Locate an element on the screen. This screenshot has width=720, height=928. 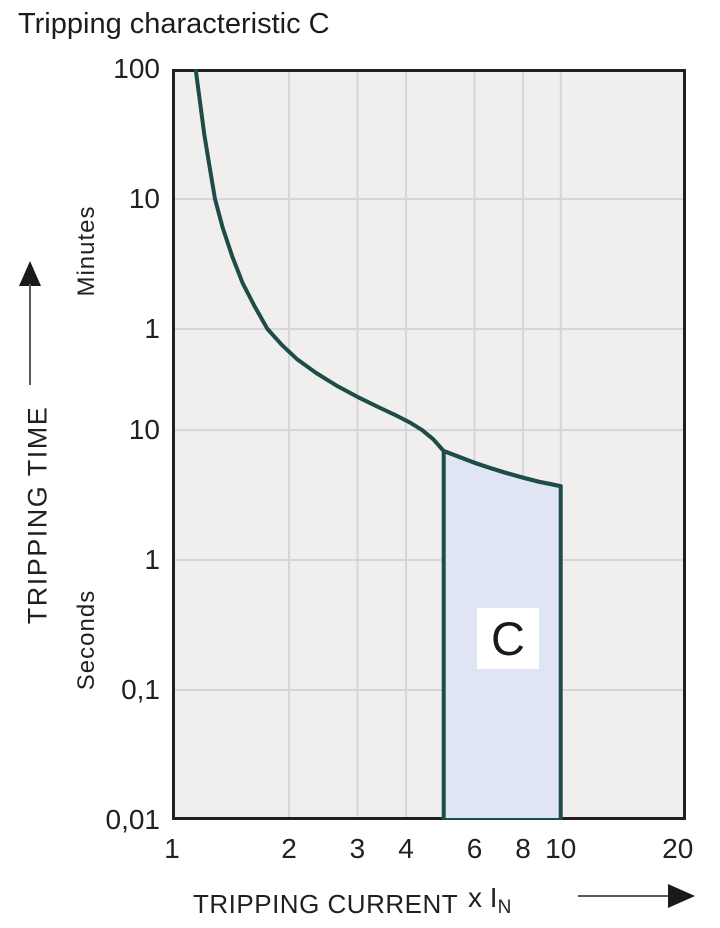
x-axis-unit: x IN is located at coordinates (489, 900).